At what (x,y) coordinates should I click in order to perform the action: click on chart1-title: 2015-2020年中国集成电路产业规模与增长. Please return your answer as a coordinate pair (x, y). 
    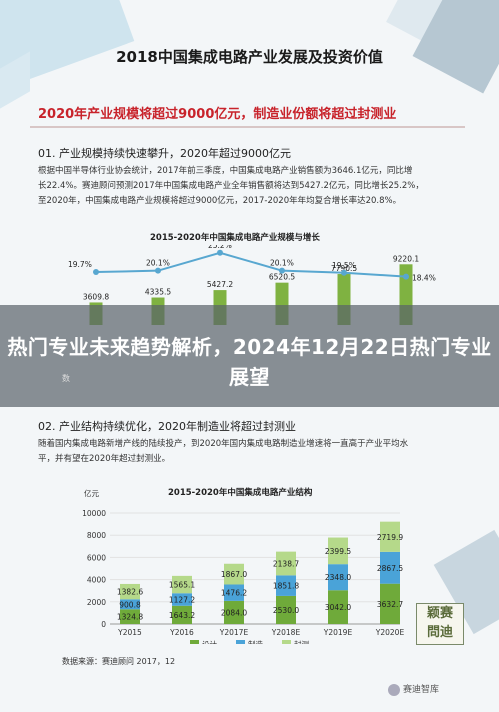
    Looking at the image, I should click on (235, 238).